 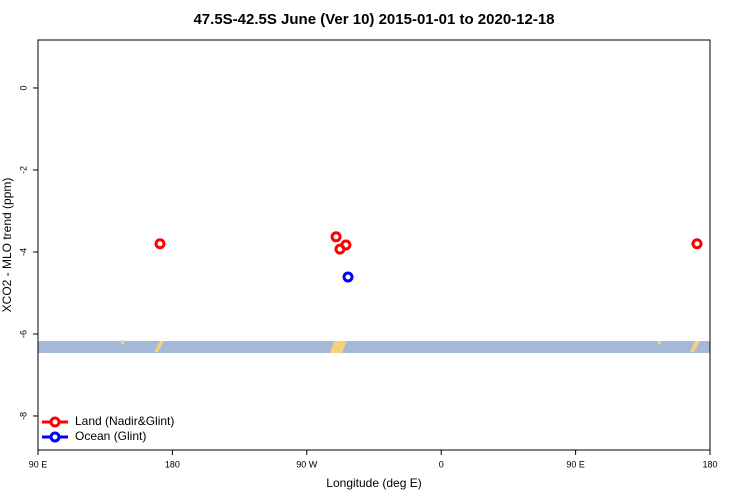 I want to click on y-tick-label: -4, so click(x=23, y=252).